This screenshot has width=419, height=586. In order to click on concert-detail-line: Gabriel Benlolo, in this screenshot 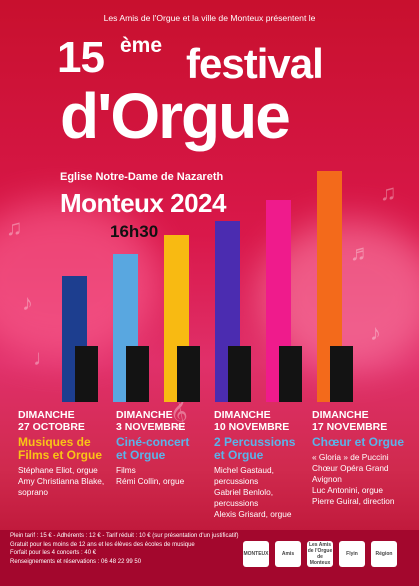, I will do `click(244, 492)`.